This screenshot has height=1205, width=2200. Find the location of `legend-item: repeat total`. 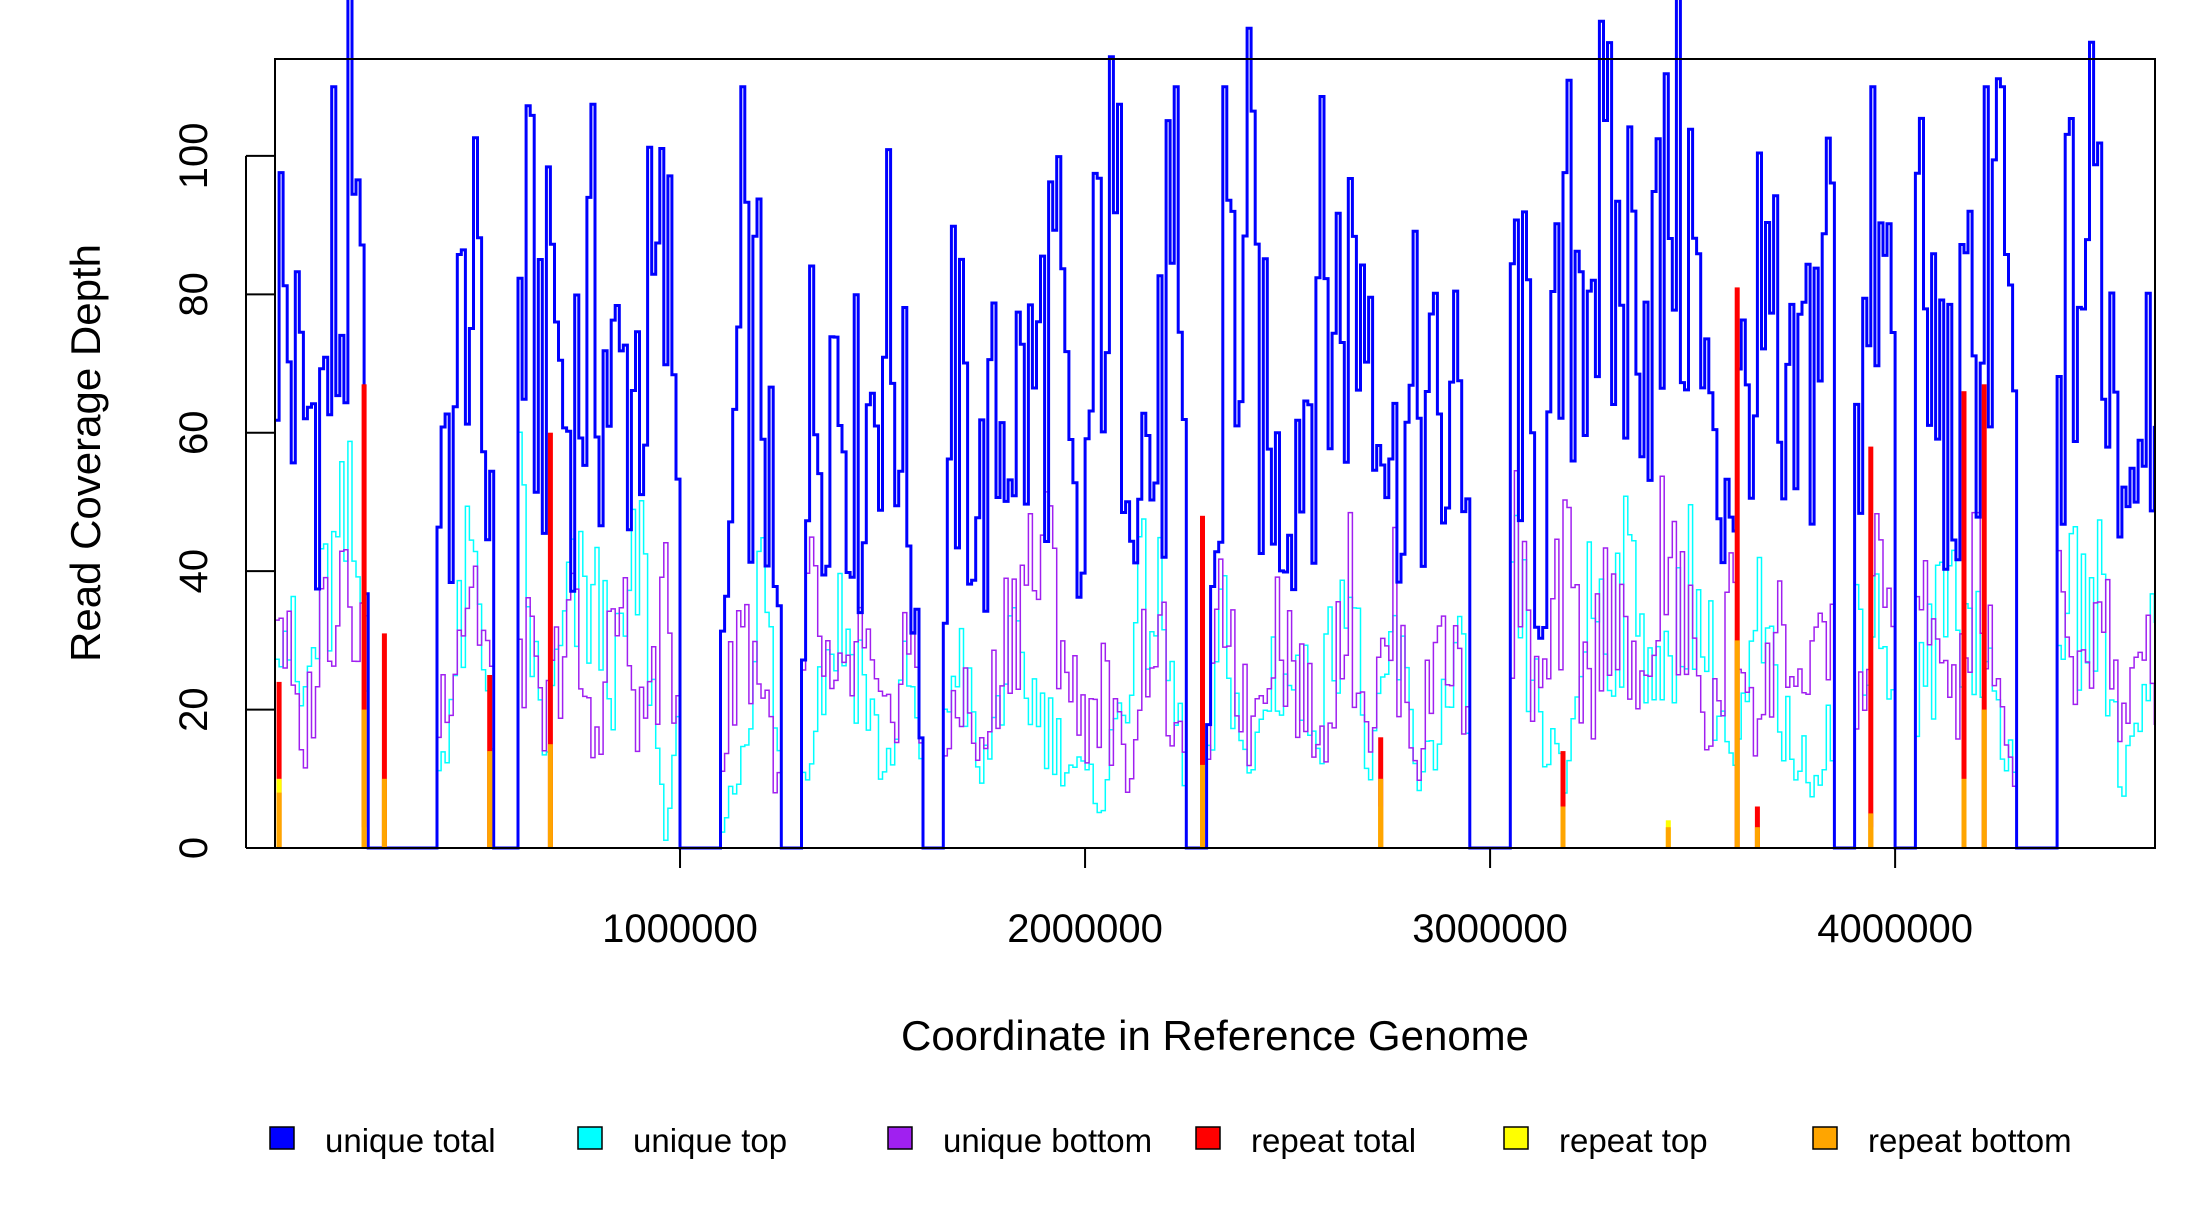

legend-item: repeat total is located at coordinates (1305, 1140).